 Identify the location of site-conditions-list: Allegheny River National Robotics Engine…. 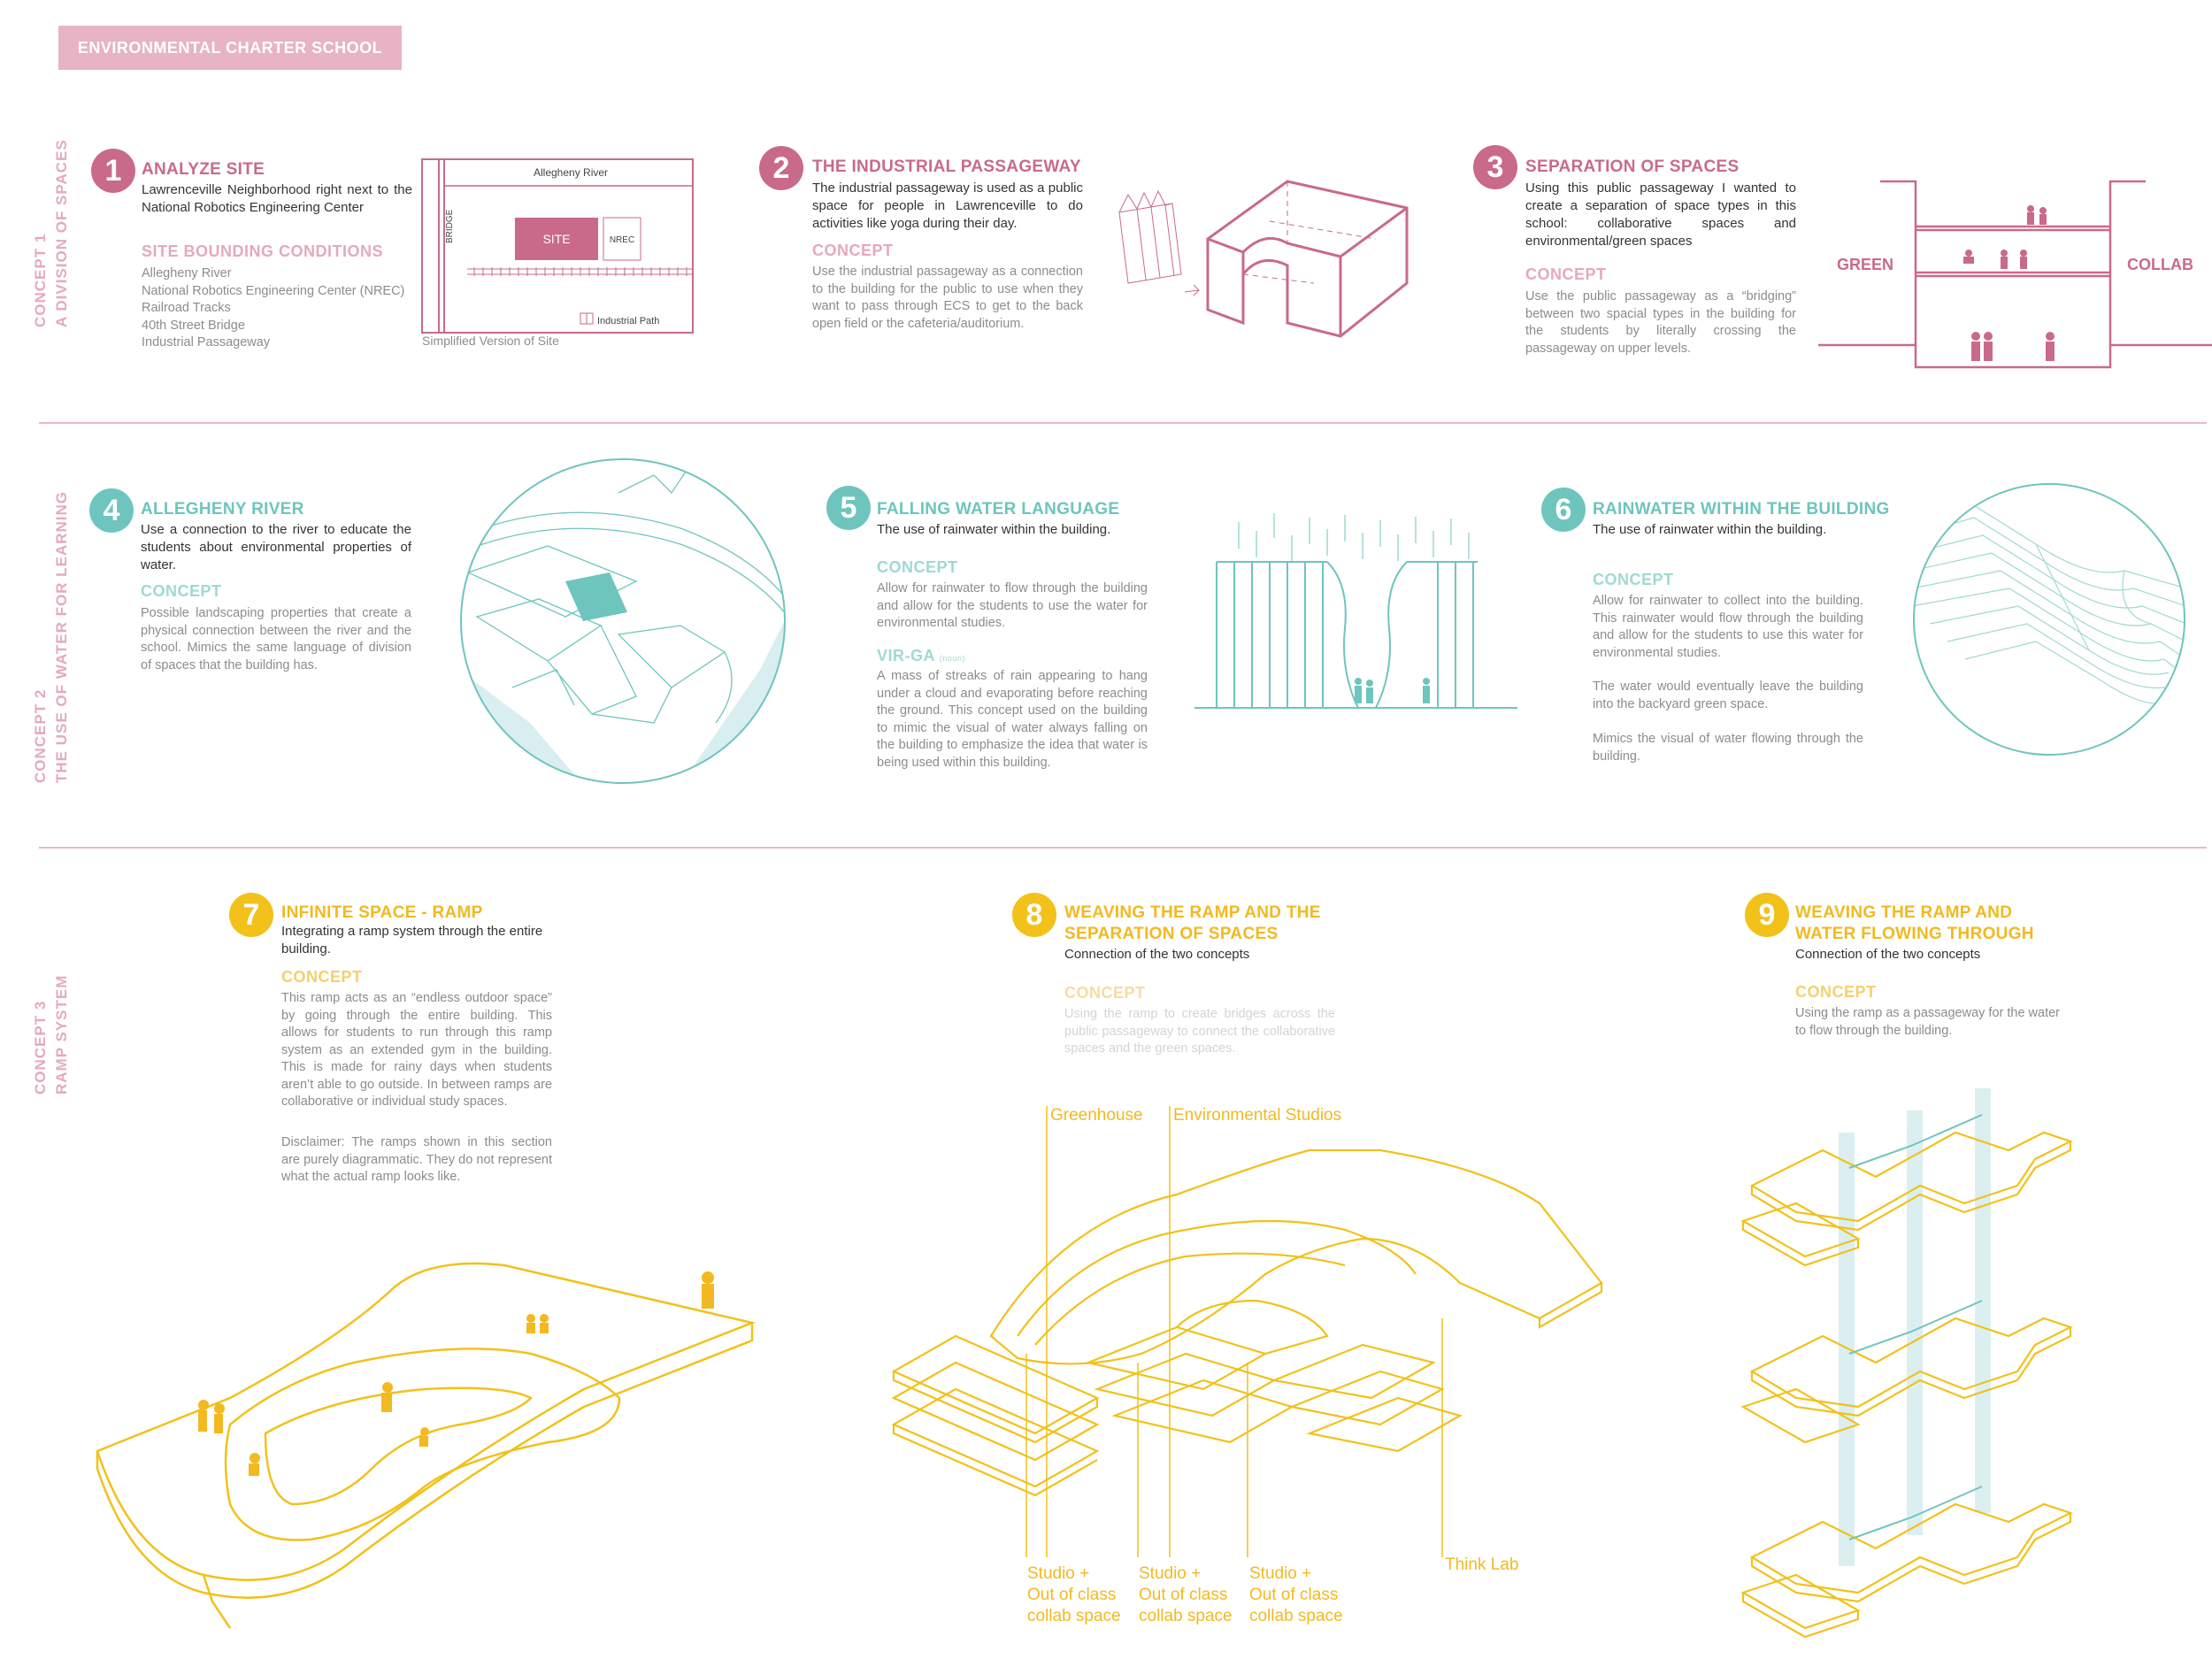
(284, 309).